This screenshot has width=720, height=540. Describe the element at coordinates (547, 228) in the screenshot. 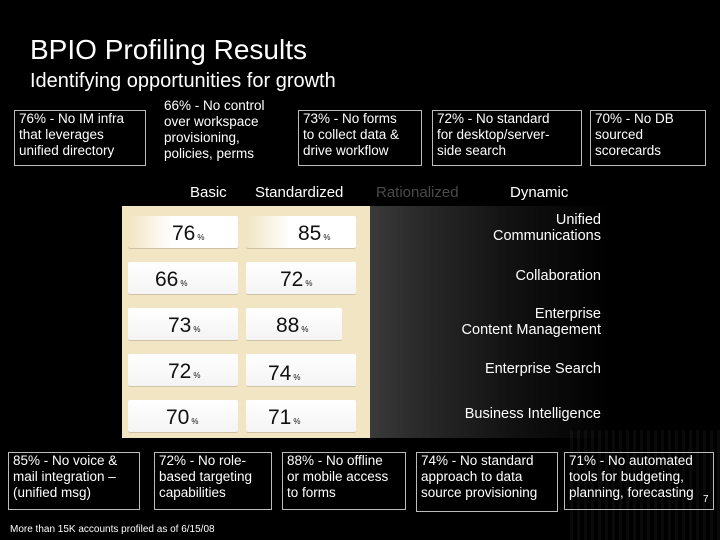

I see `capability-unified-communications: Unified Communications` at that location.